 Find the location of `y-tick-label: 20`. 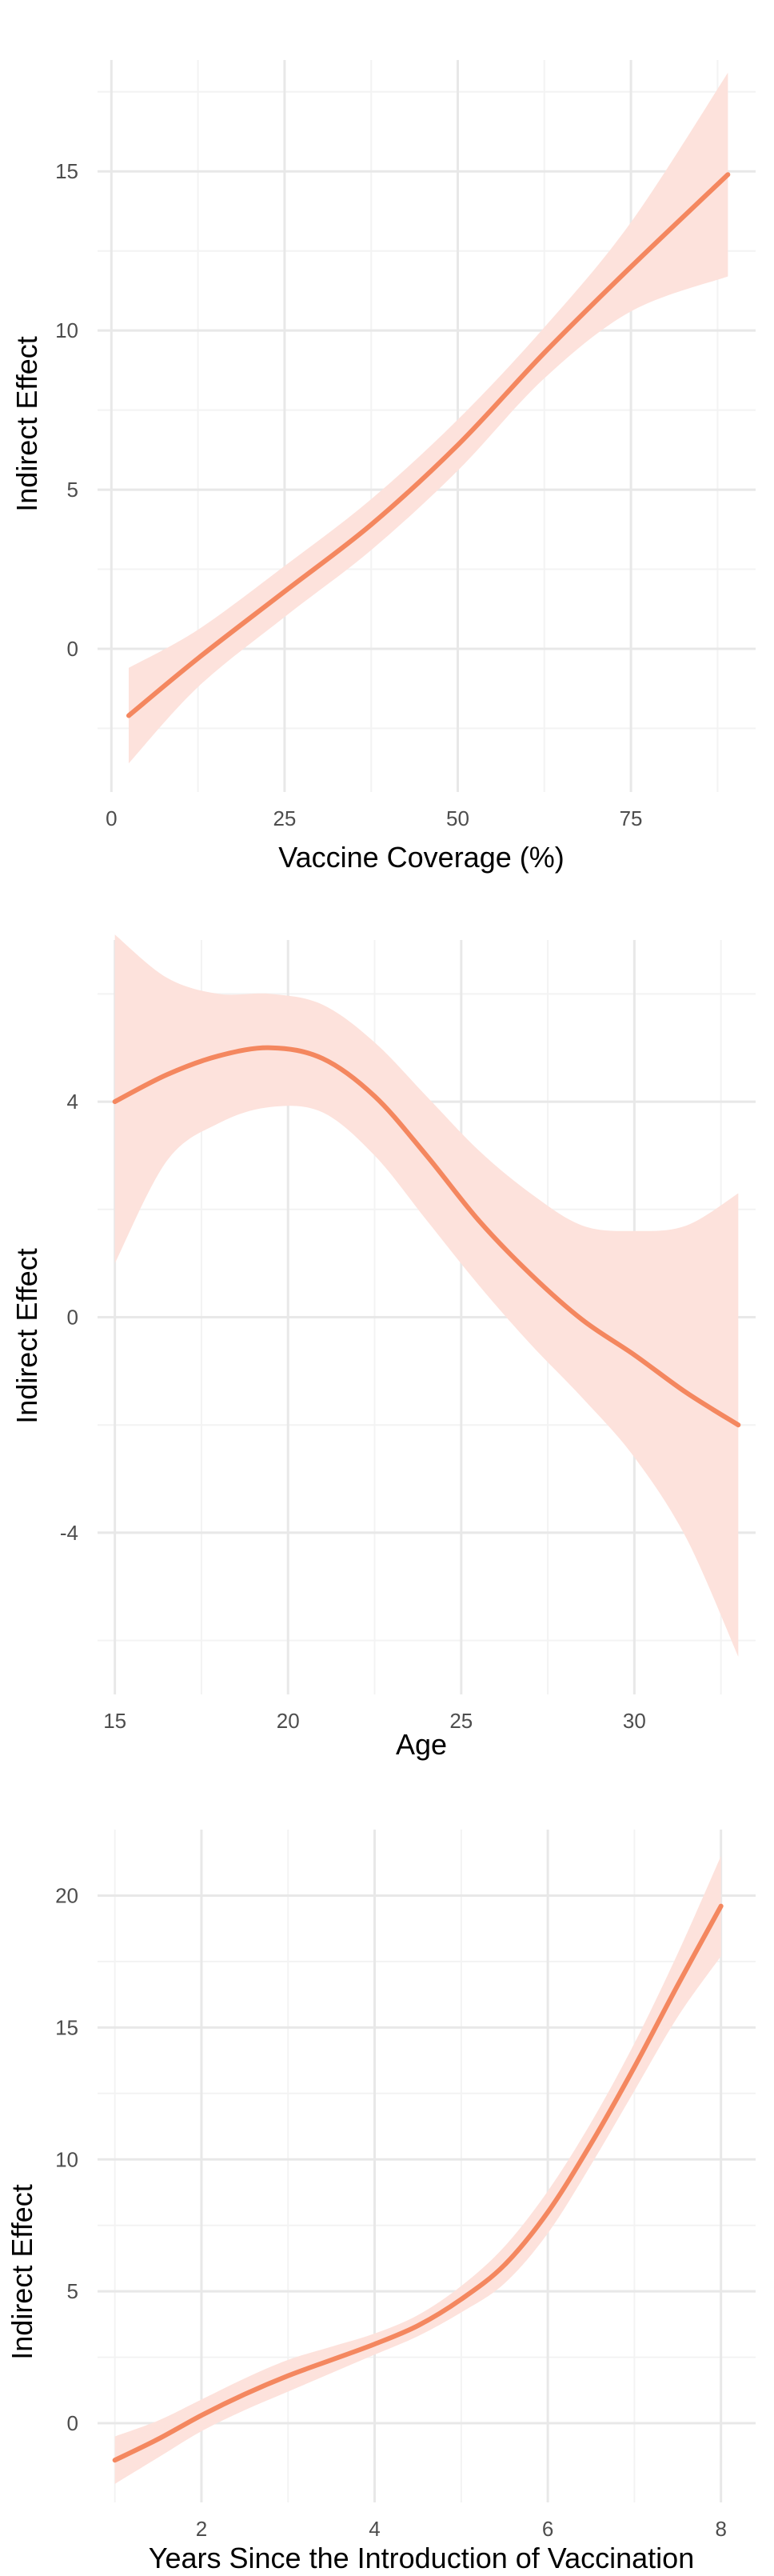

y-tick-label: 20 is located at coordinates (66, 1895).